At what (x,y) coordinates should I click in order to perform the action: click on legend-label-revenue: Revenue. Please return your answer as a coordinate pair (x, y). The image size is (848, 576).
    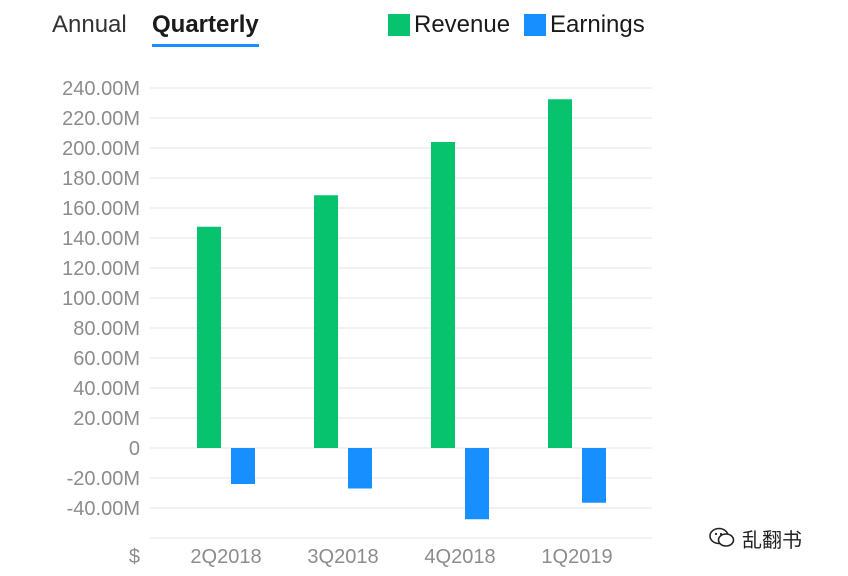
    Looking at the image, I should click on (462, 24).